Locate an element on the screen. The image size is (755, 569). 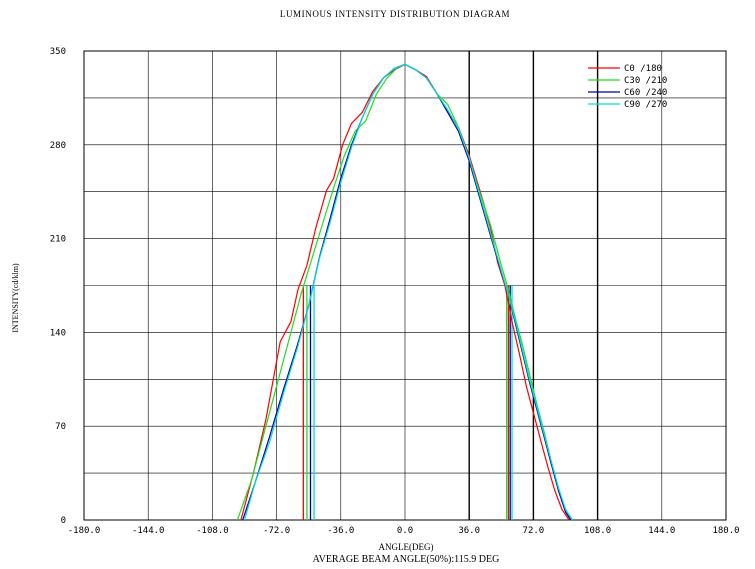
y-tick-label: 70 is located at coordinates (60, 427).